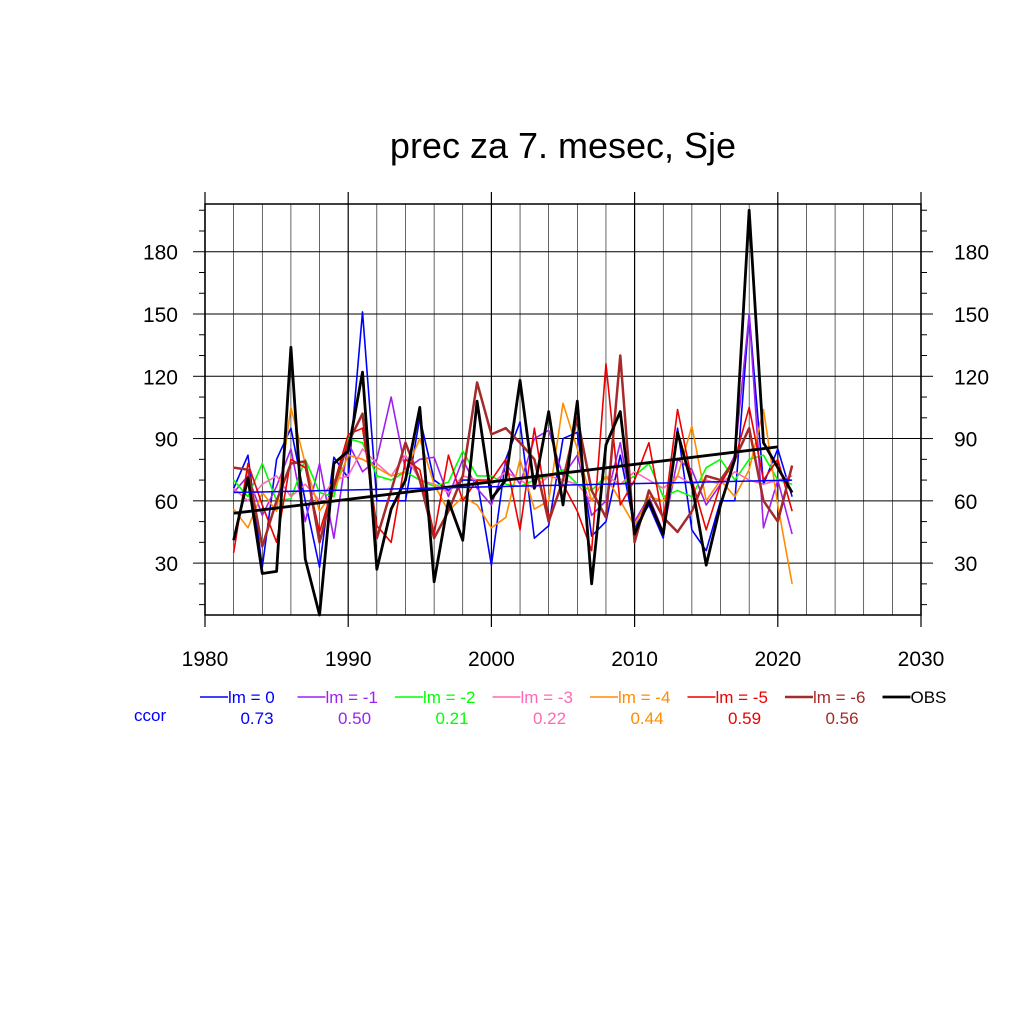  What do you see at coordinates (205, 659) in the screenshot?
I see `x-tick-label: 1980` at bounding box center [205, 659].